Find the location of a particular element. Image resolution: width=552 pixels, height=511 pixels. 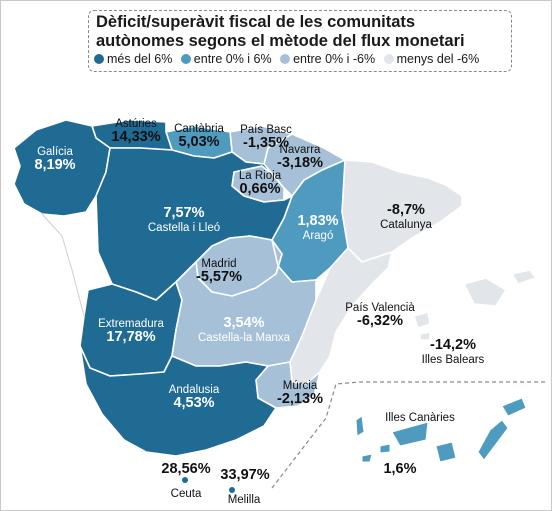

label-canaries: Illes Canàries is located at coordinates (420, 418).